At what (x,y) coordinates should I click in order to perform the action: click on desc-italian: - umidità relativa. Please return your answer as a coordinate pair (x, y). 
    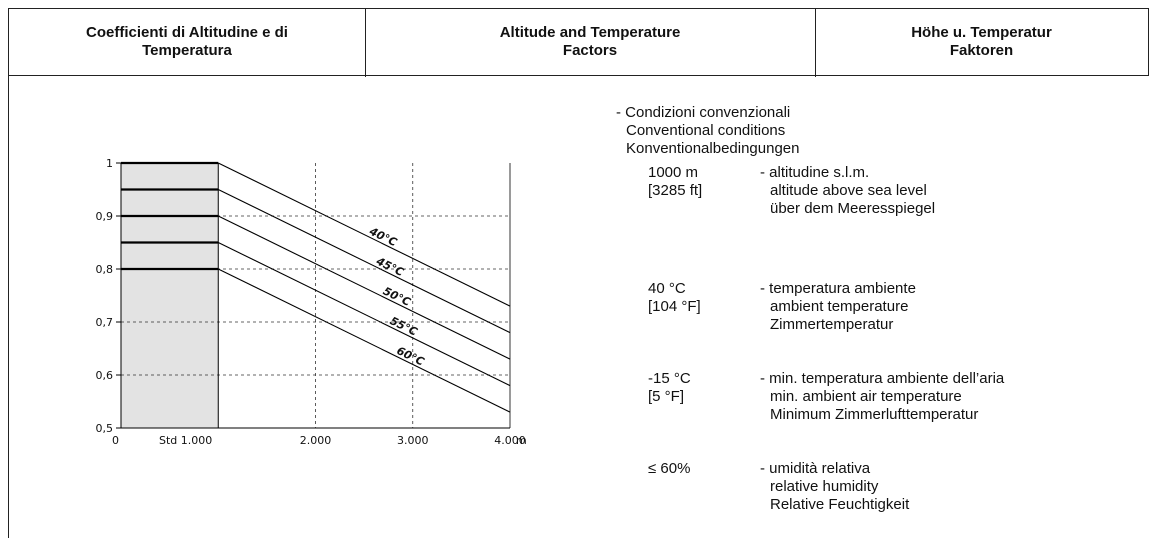
    Looking at the image, I should click on (815, 468).